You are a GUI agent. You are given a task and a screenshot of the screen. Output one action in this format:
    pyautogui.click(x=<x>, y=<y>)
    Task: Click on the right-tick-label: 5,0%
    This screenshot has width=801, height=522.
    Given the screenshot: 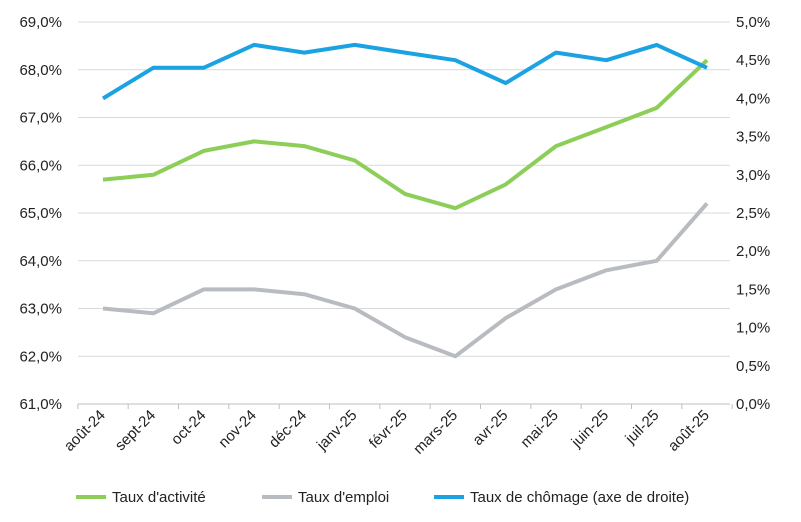 What is the action you would take?
    pyautogui.click(x=753, y=22)
    